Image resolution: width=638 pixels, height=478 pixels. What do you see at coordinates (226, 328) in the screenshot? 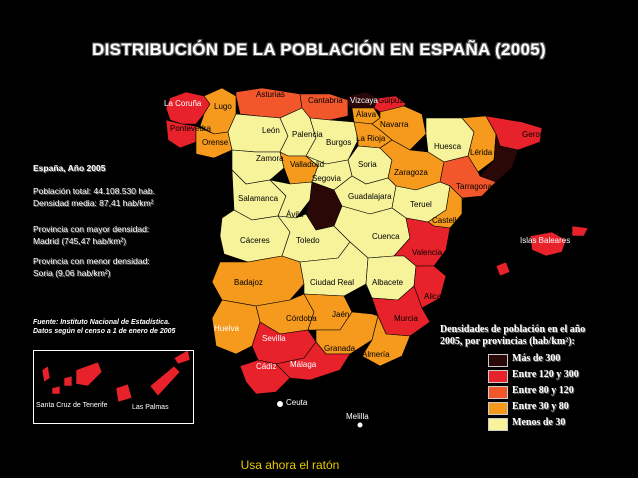
I see `label-huelva: Huelva` at bounding box center [226, 328].